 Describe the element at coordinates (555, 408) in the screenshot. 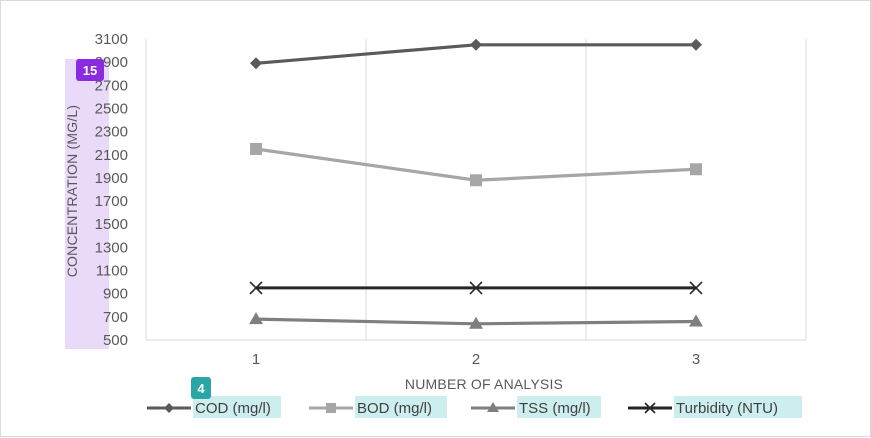

I see `legend-label: TSS (mg/l)` at that location.